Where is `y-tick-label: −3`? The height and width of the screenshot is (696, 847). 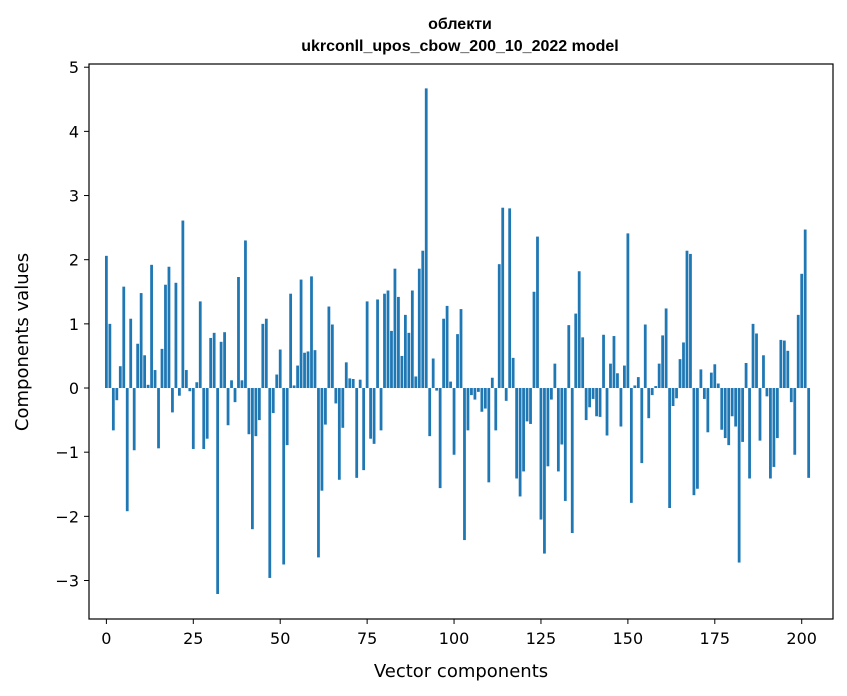 y-tick-label: −3 is located at coordinates (67, 581).